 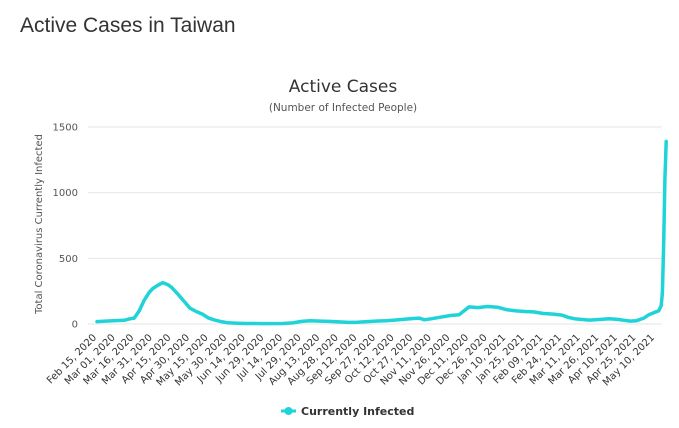 I want to click on legend-swatch-marker, so click(x=288, y=411).